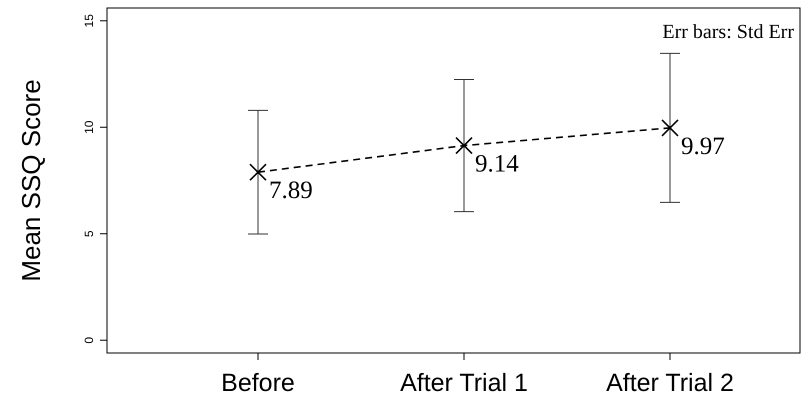  What do you see at coordinates (258, 383) in the screenshot?
I see `x-tick-label: Before` at bounding box center [258, 383].